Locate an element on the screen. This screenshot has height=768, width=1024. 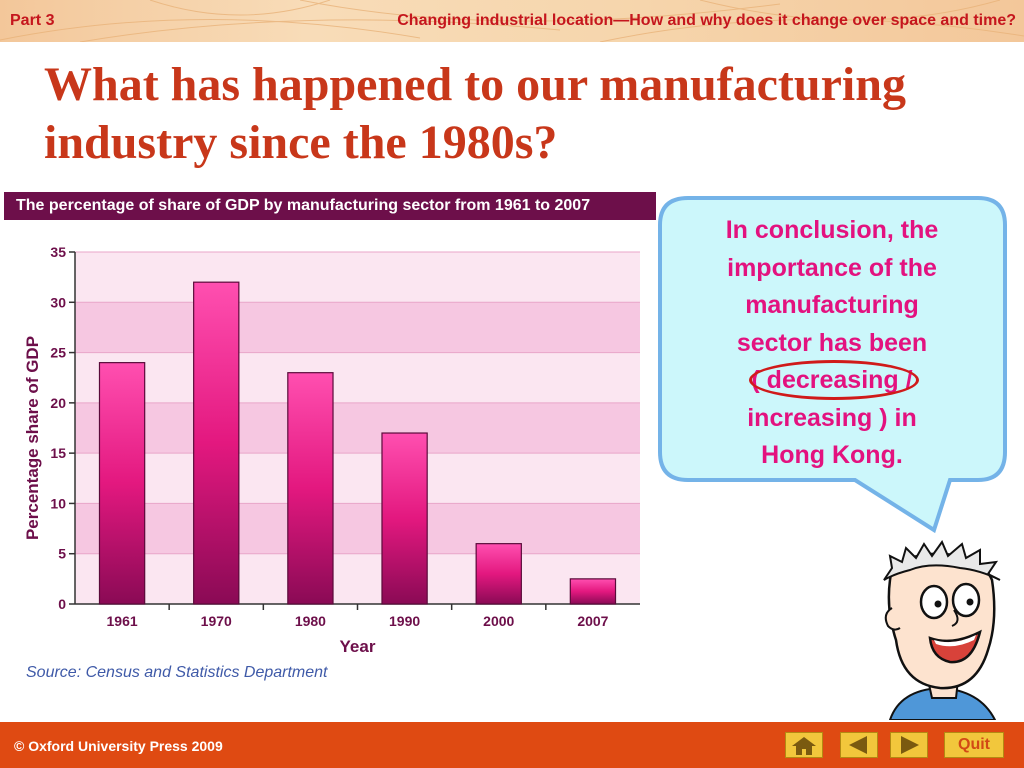
bar-2000 is located at coordinates (498, 574).